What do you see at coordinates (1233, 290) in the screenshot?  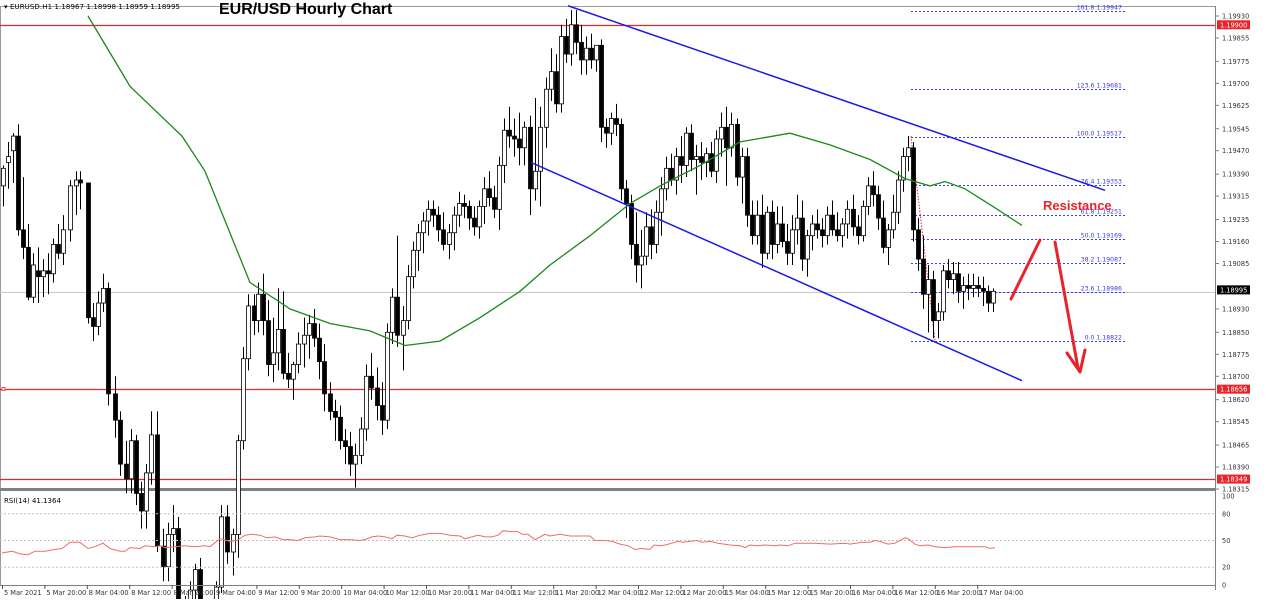 I see `price-tag-current: 1.18995` at bounding box center [1233, 290].